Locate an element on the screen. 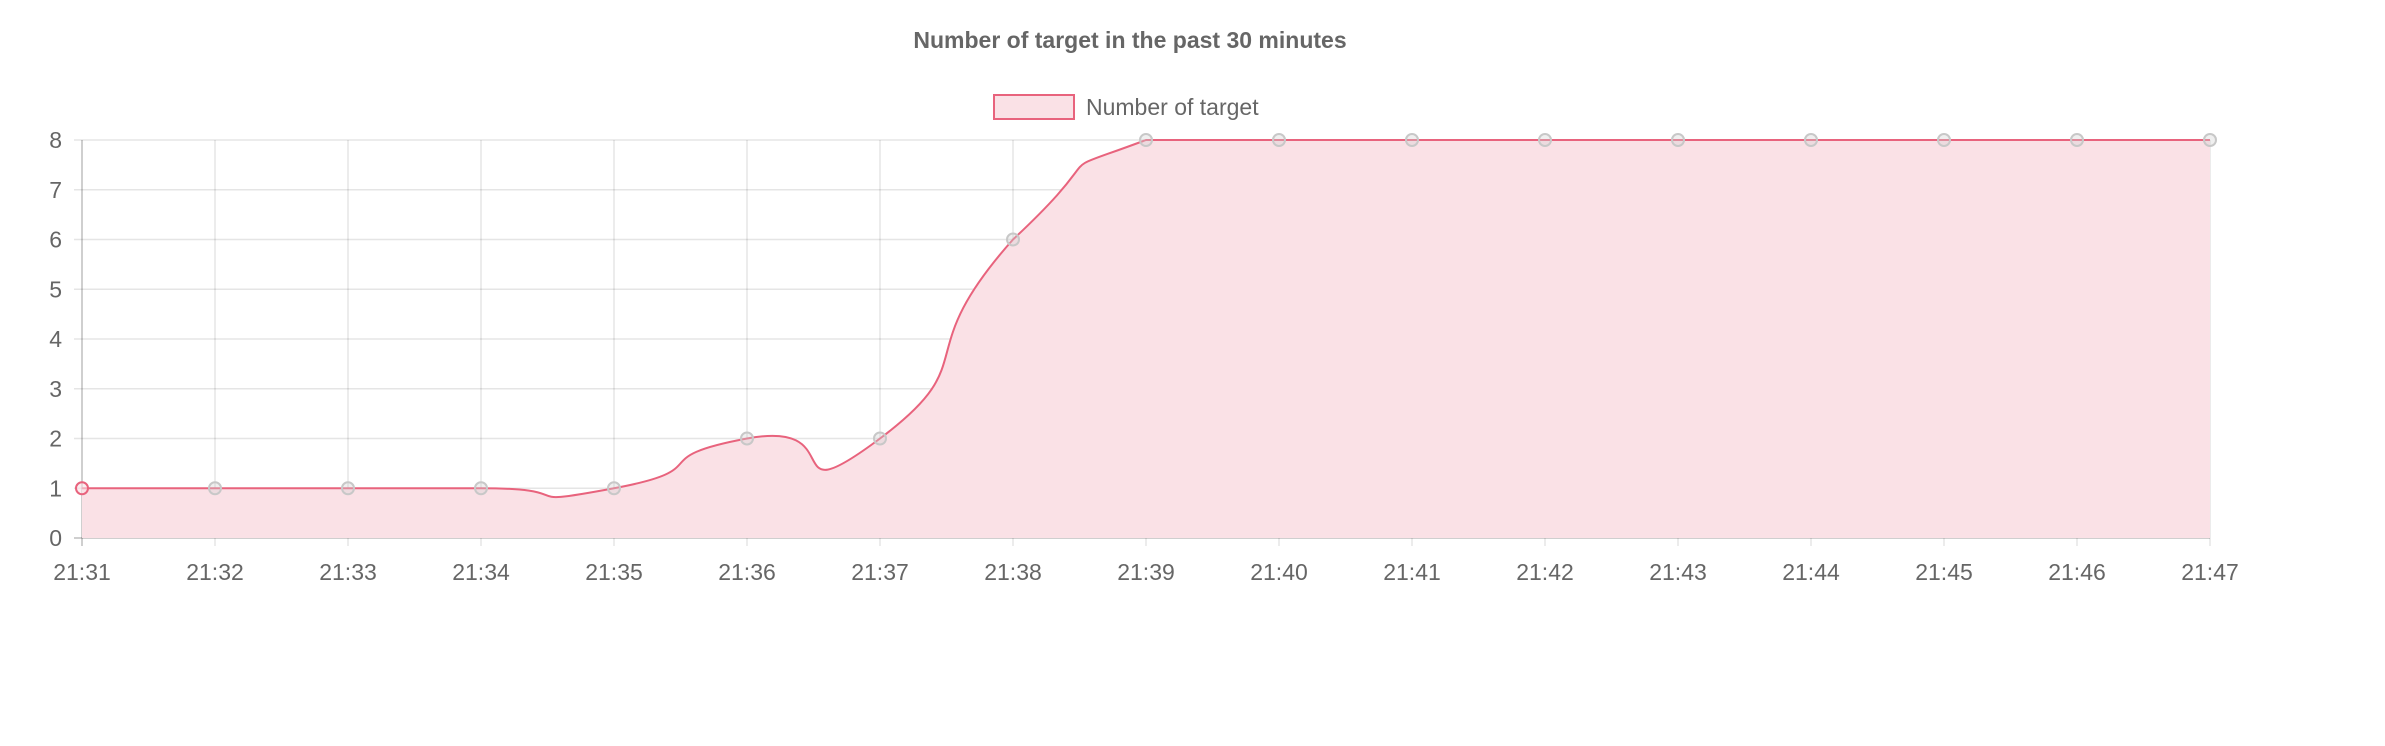 Image resolution: width=2385 pixels, height=746 pixels. x-tick-label: 21:39 is located at coordinates (1146, 572).